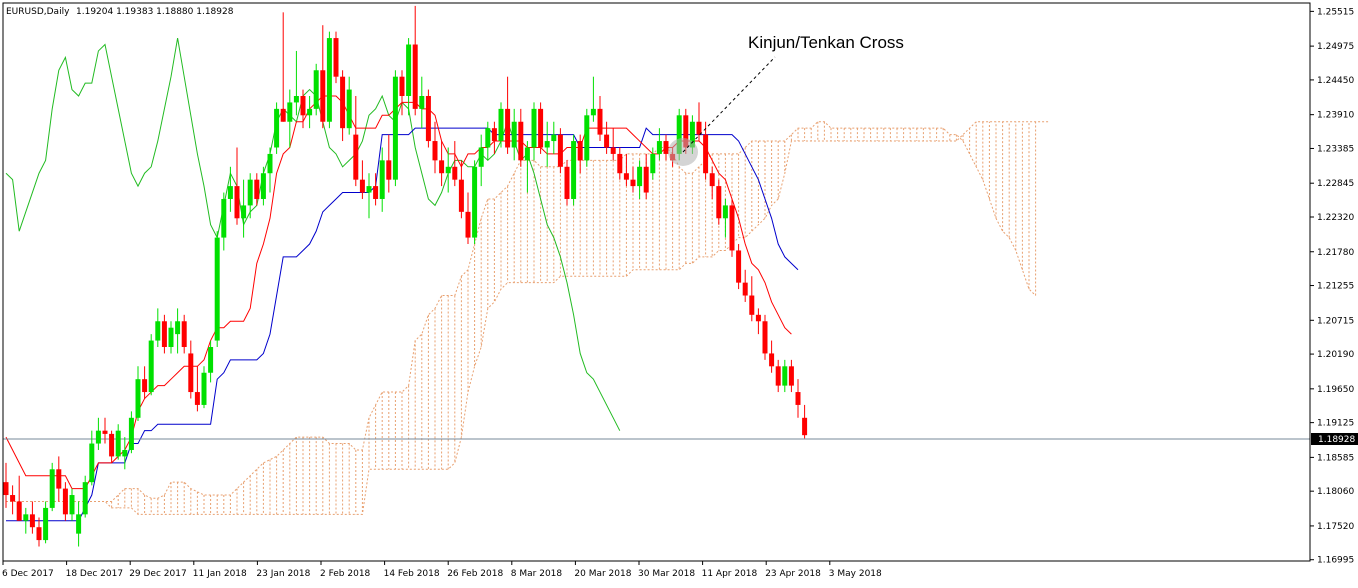 The image size is (1358, 588). I want to click on price-tick-label: 1.25515, so click(1335, 12).